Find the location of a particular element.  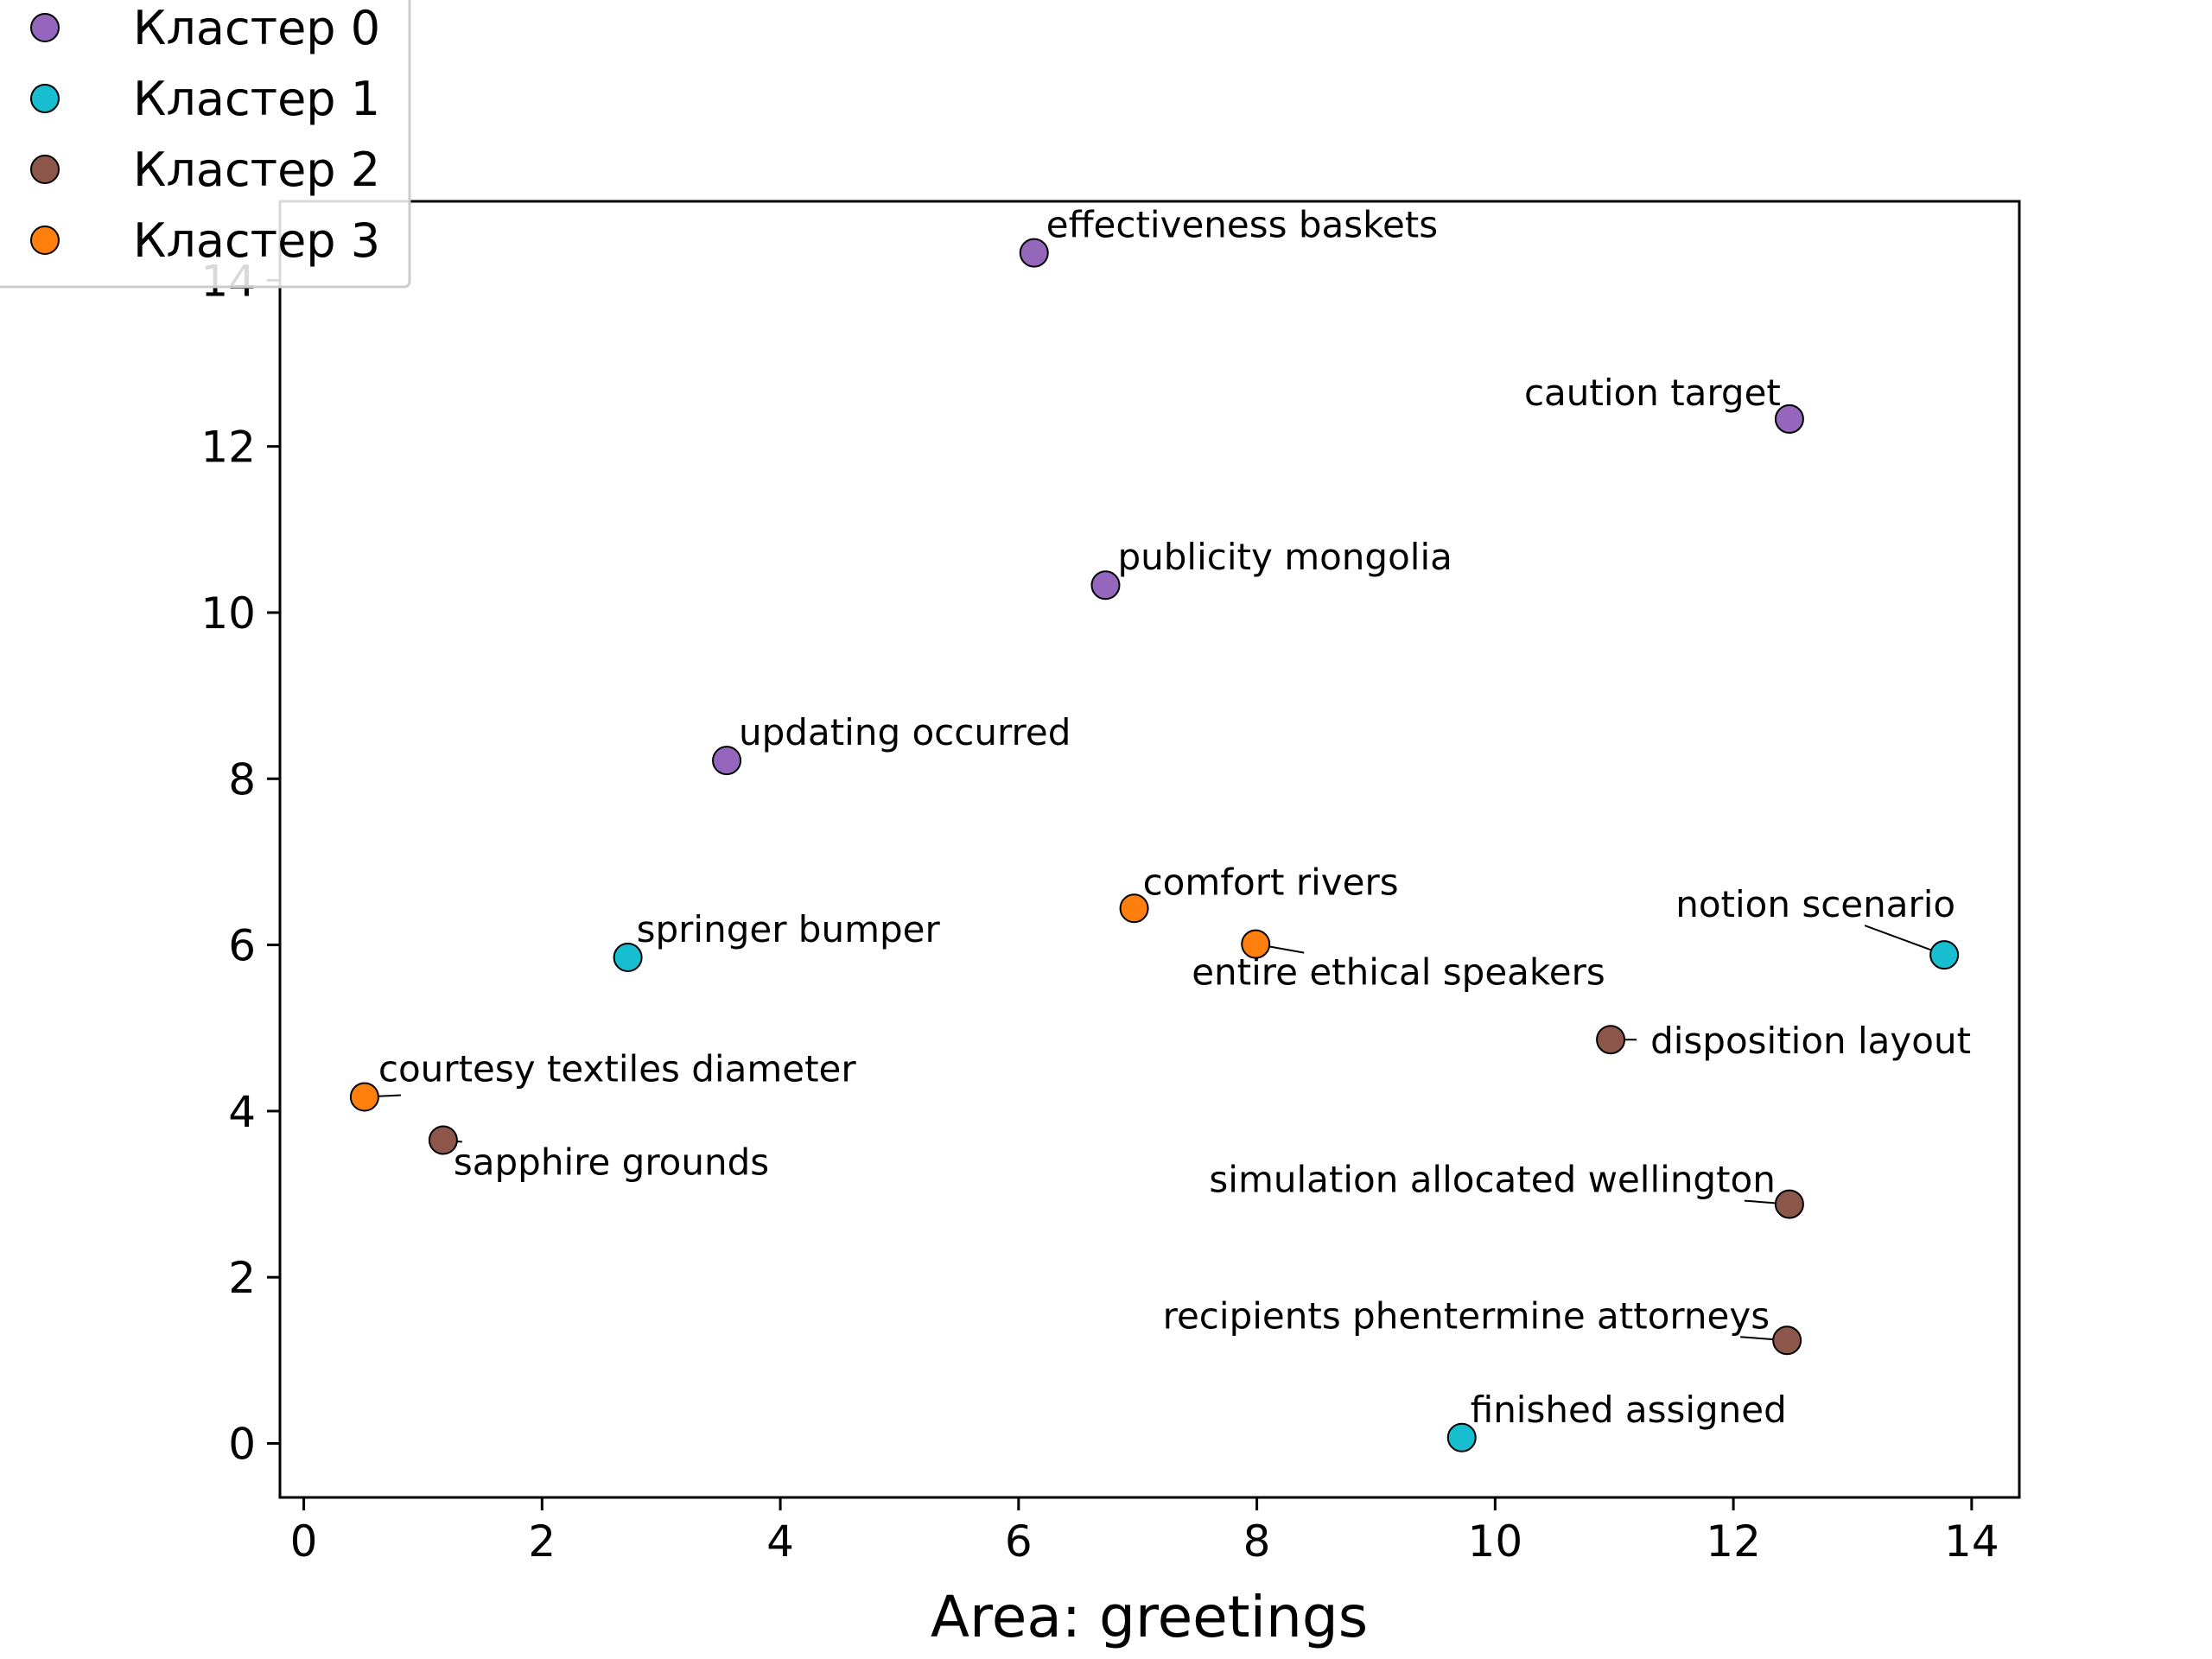

point-label-courtesy-textiles-diameter: courtesy textiles diameter is located at coordinates (617, 1069).